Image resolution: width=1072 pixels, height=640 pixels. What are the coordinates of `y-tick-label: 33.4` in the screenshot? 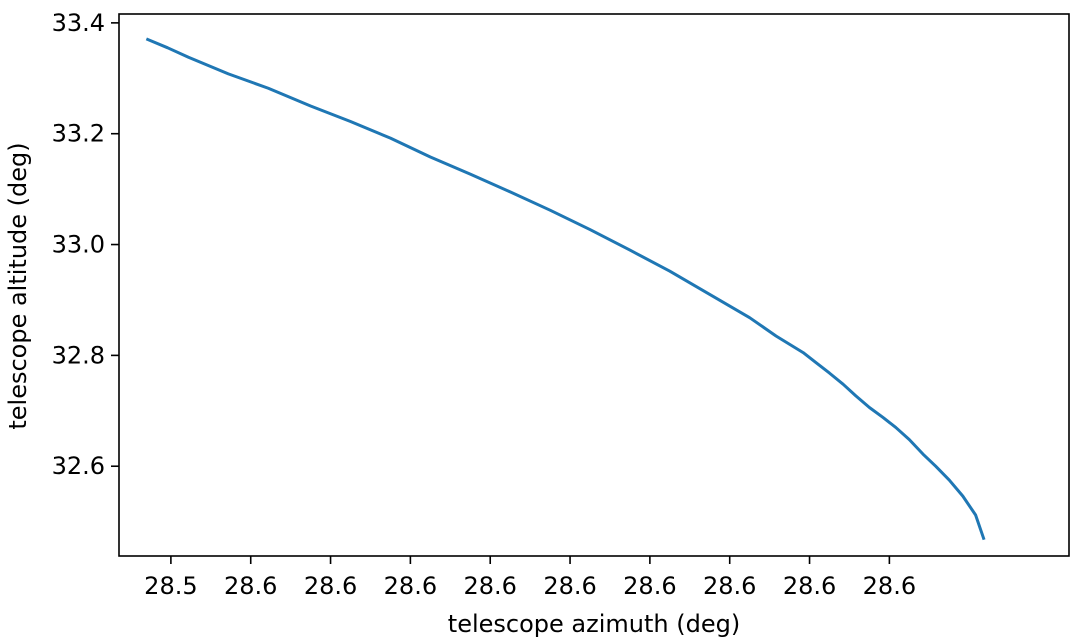 It's located at (78, 23).